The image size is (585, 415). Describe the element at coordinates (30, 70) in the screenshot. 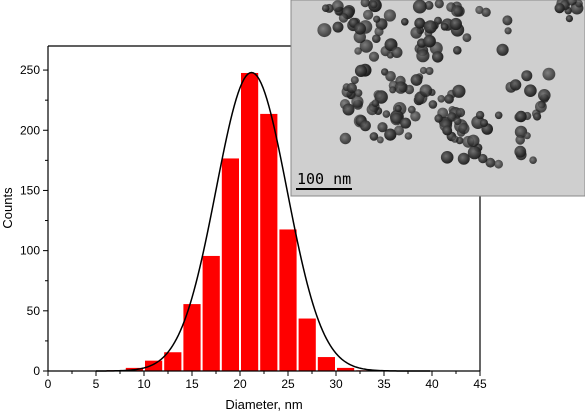

I see `y-tick-label: 250` at that location.